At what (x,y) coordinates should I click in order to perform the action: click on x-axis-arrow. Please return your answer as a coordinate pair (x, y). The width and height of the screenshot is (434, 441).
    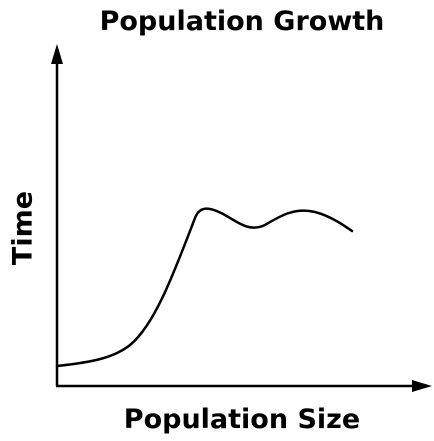
    Looking at the image, I should click on (422, 386).